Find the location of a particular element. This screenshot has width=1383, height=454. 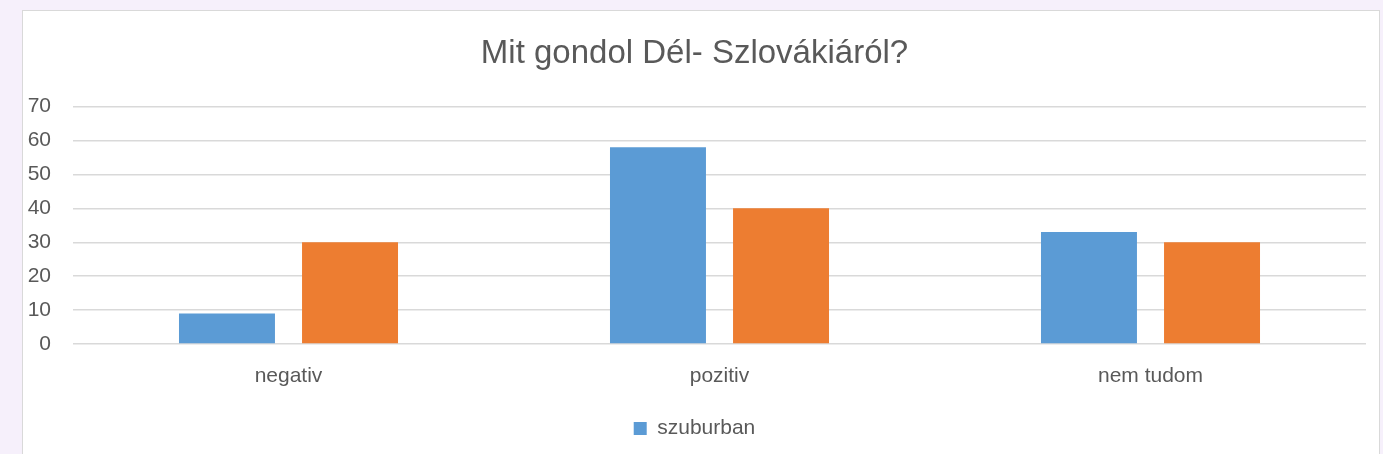

y-tick-label: 10 is located at coordinates (39, 308).